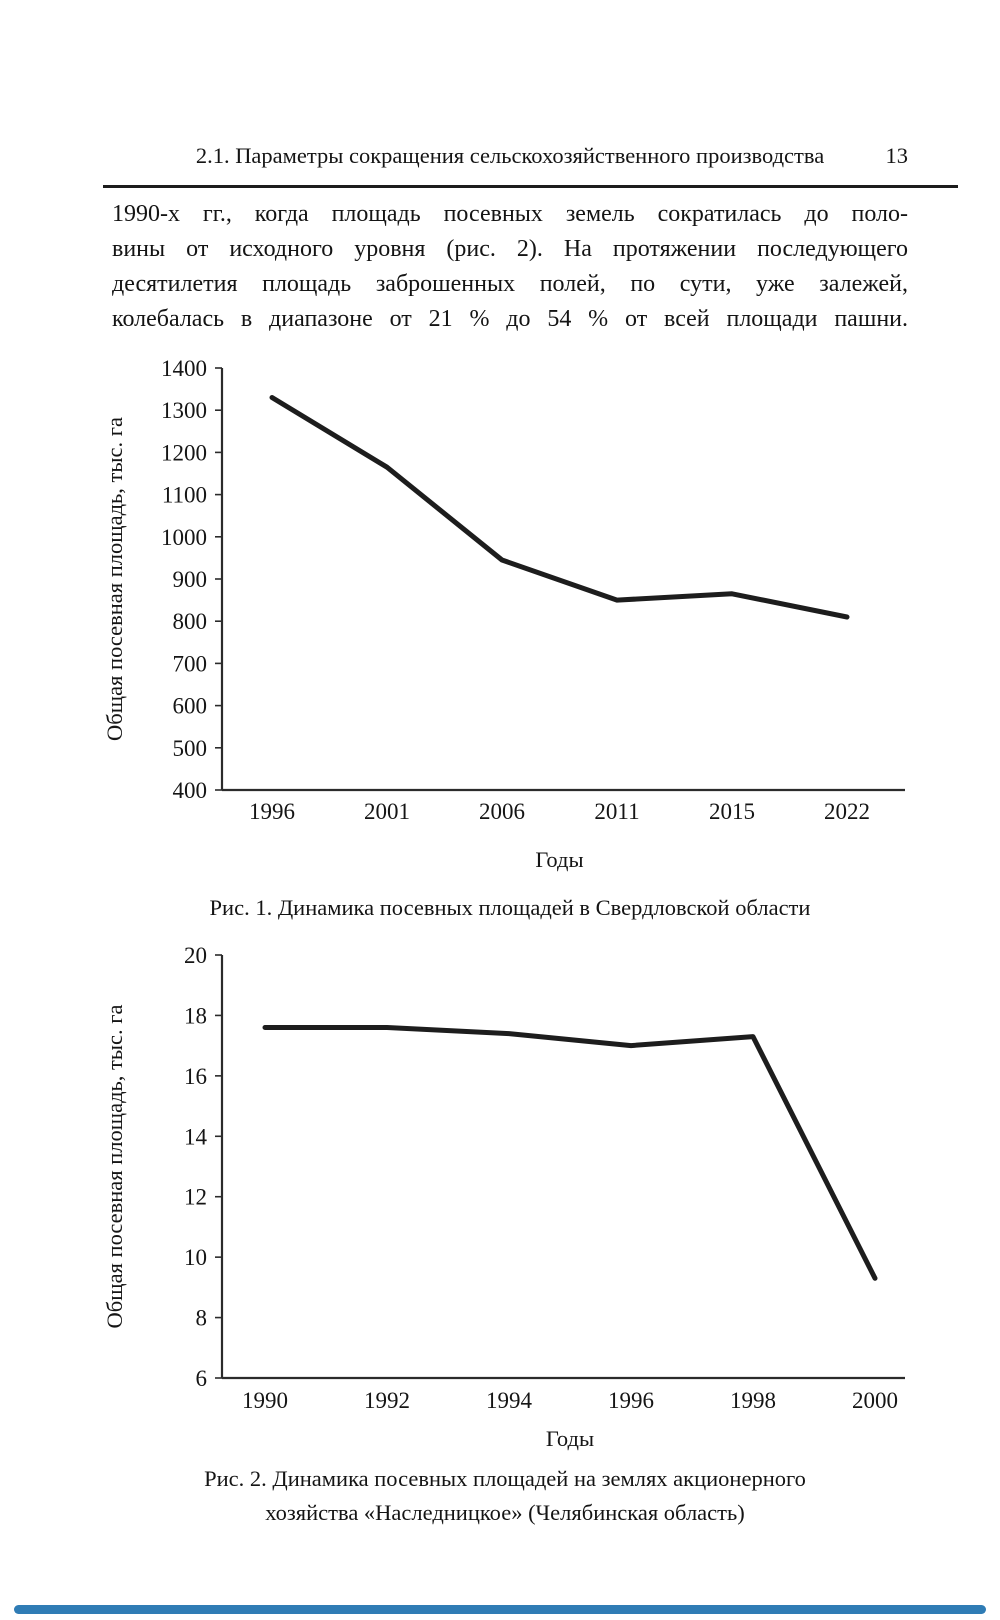 The width and height of the screenshot is (1000, 1620). I want to click on x-tick-label: 2015, so click(732, 811).